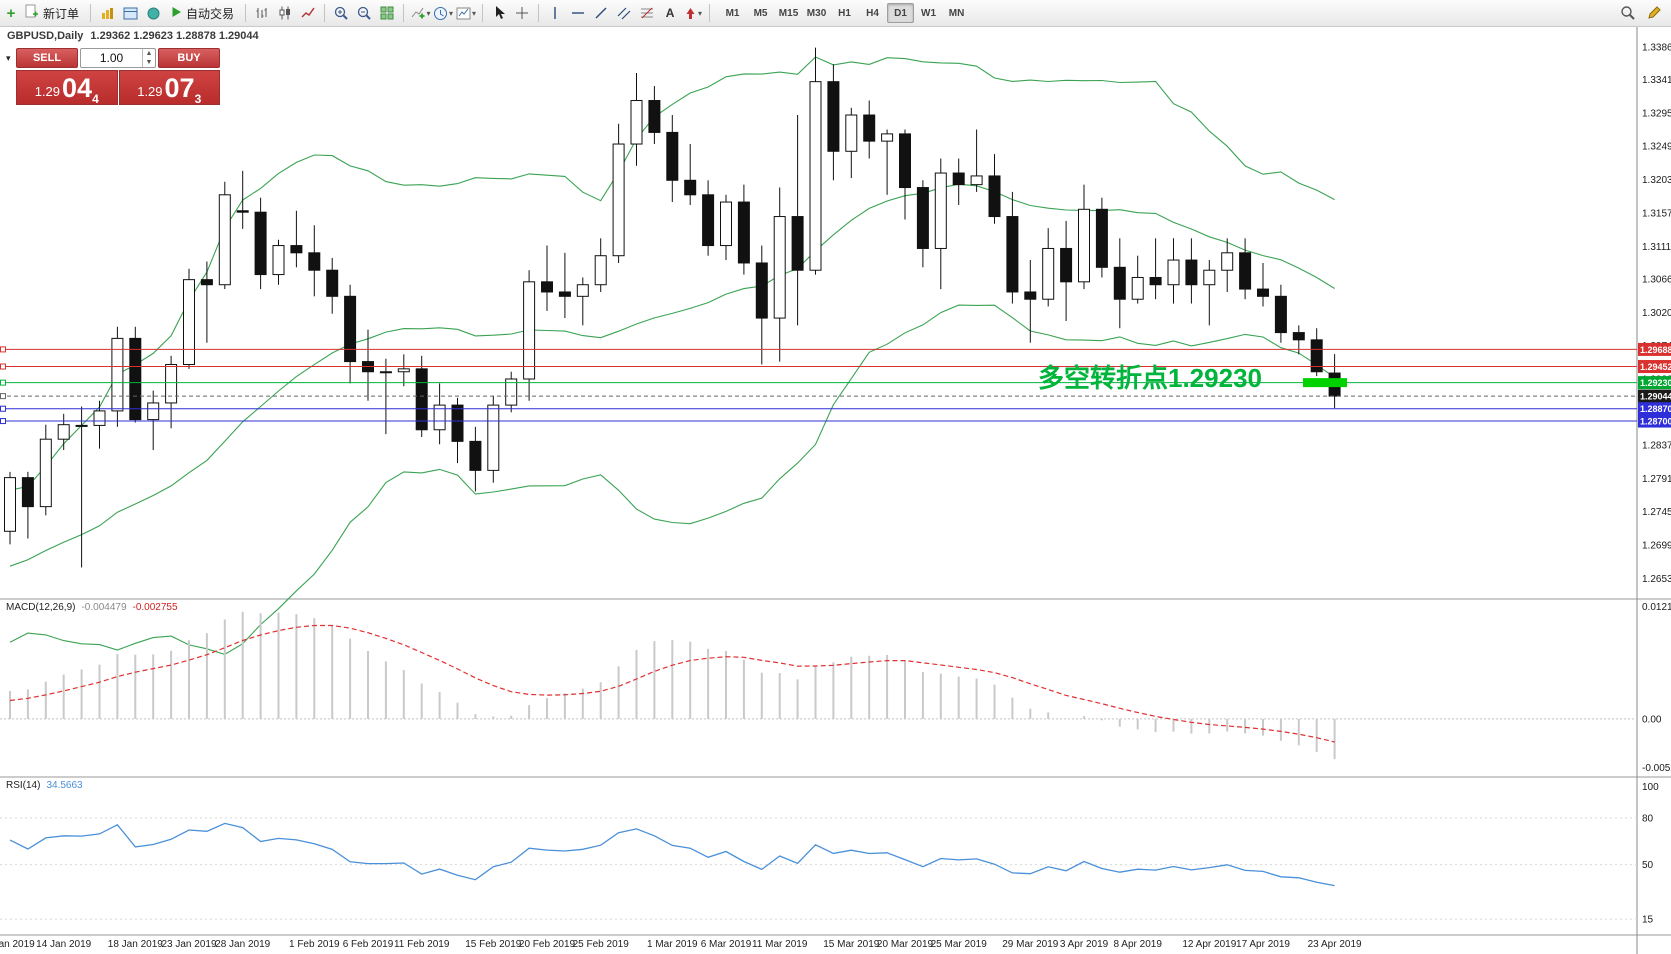 The width and height of the screenshot is (1671, 954). Describe the element at coordinates (1656, 113) in the screenshot. I see `svg-text: 1.32950` at that location.